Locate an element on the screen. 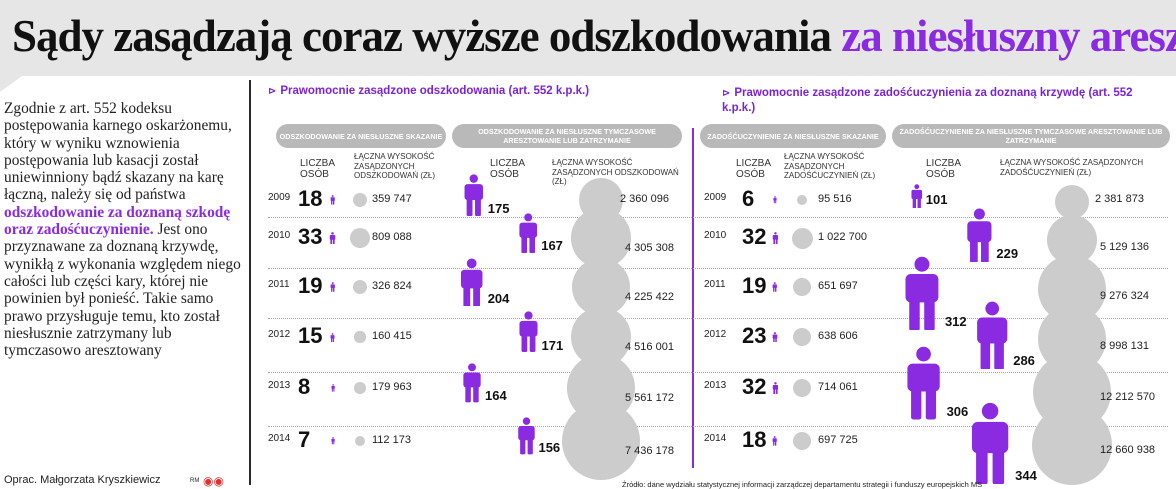 The image size is (1176, 489). amount-value: 359 747 is located at coordinates (392, 199).